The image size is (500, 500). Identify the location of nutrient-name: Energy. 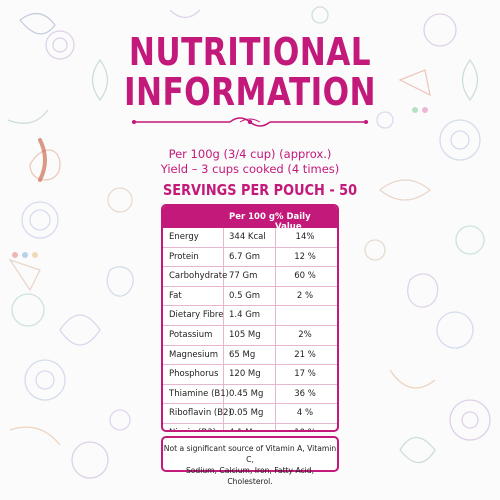
(184, 237).